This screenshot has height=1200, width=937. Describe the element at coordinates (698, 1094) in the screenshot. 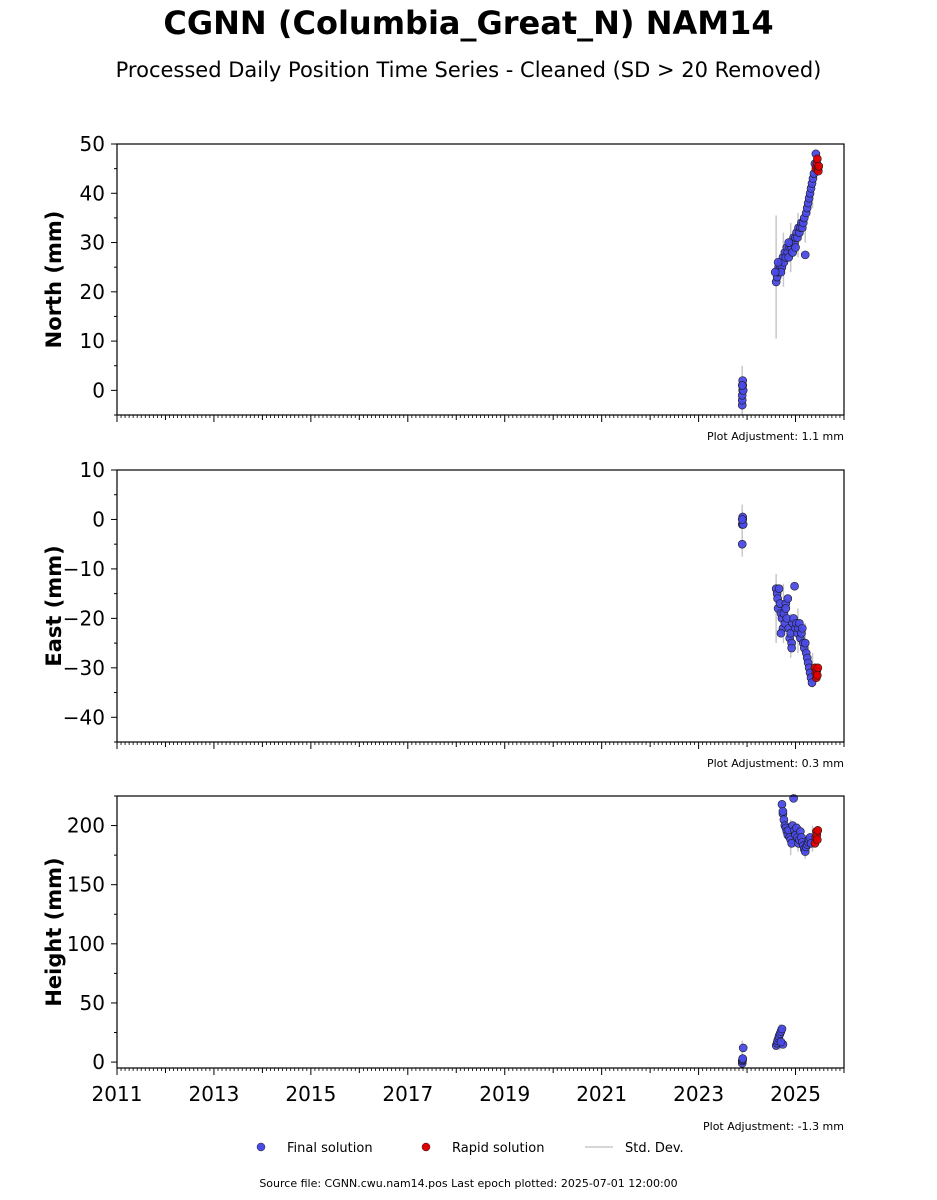

I see `x-tick-label: 2023` at that location.